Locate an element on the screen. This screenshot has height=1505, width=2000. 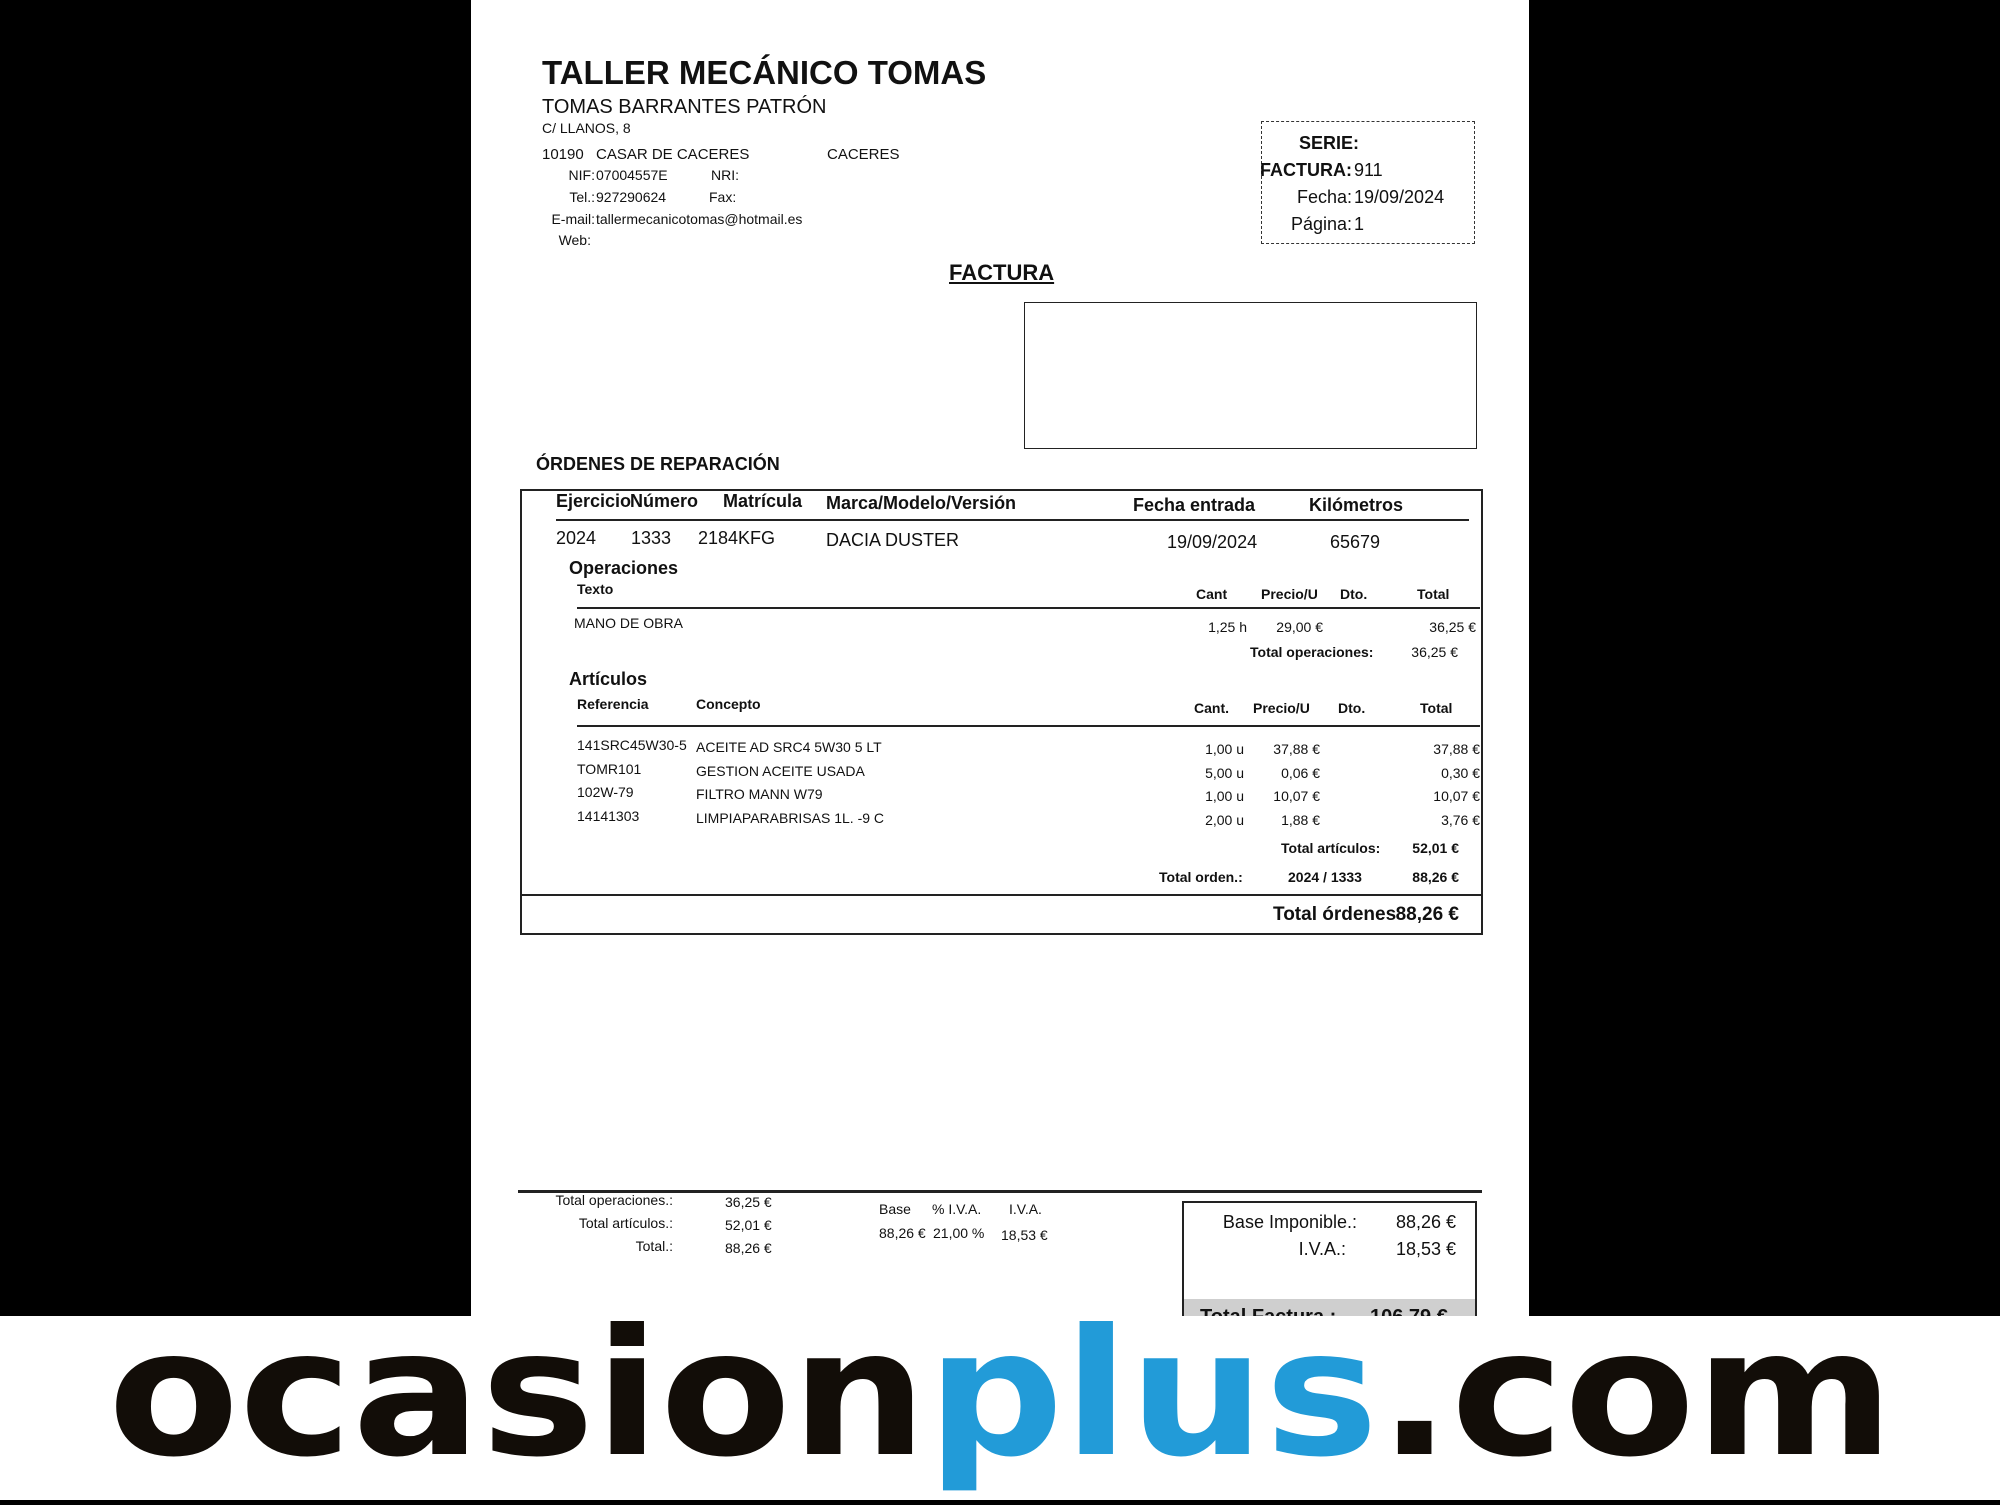
document-title: FACTURA is located at coordinates (1002, 272).